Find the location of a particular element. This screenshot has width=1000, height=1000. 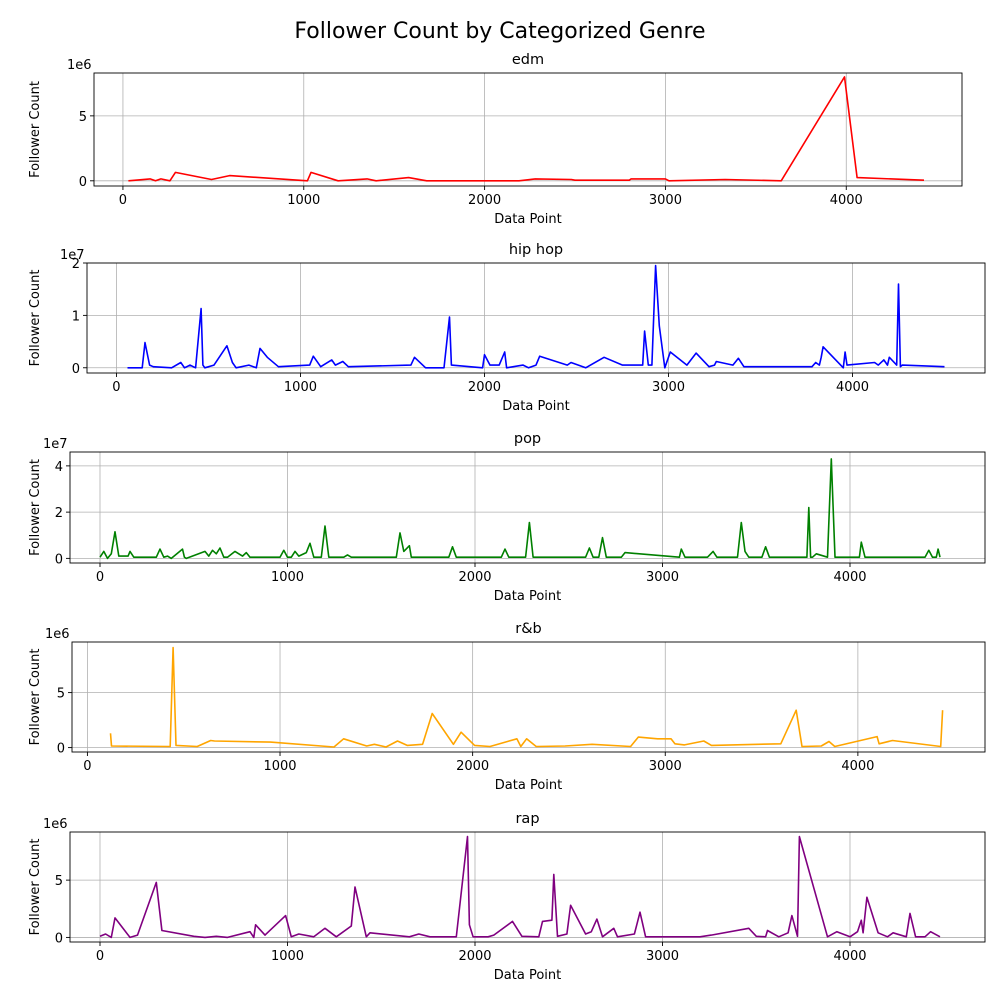

series-line-r-b is located at coordinates (526, 697).